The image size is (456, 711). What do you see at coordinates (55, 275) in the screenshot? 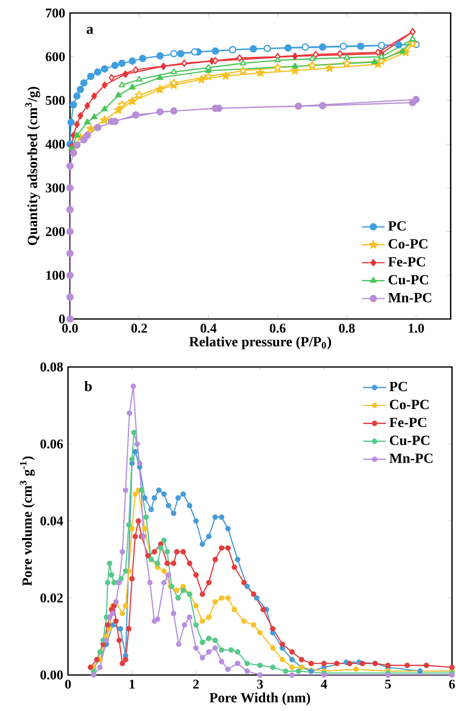
I see `y-tick-label: 100` at bounding box center [55, 275].